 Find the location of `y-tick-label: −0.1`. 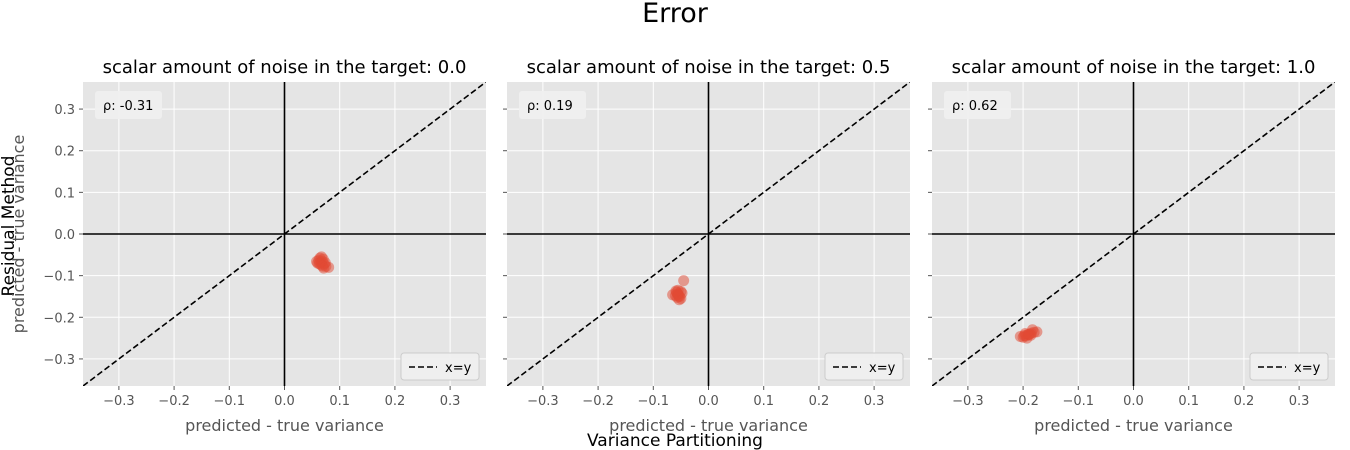

y-tick-label: −0.1 is located at coordinates (59, 277).